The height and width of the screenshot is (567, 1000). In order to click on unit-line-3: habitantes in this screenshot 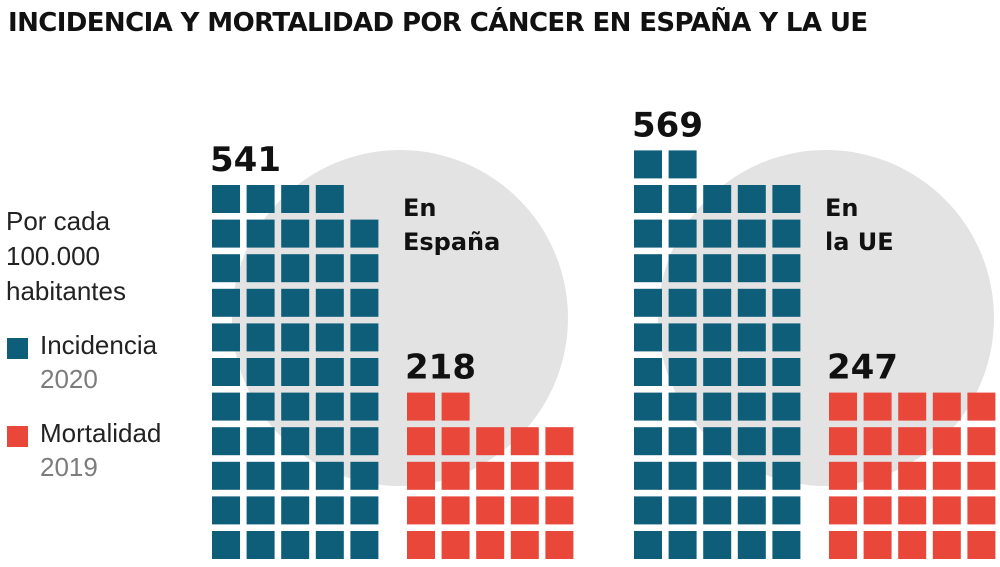, I will do `click(66, 291)`.